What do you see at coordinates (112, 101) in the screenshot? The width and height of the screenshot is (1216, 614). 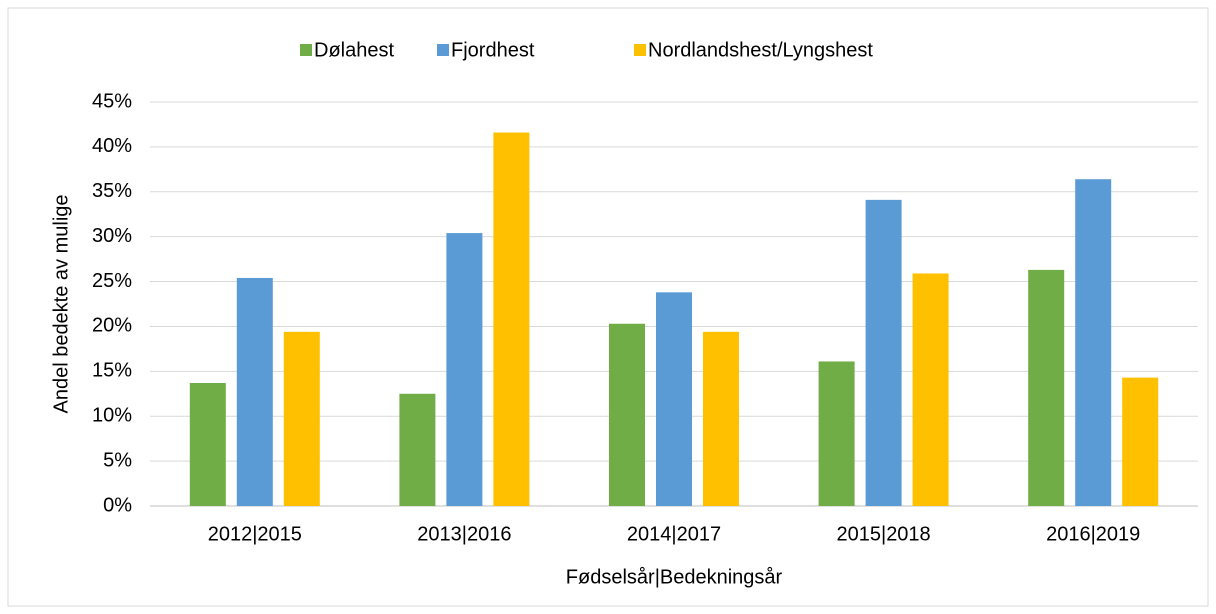 I see `y-tick-label: 45%` at bounding box center [112, 101].